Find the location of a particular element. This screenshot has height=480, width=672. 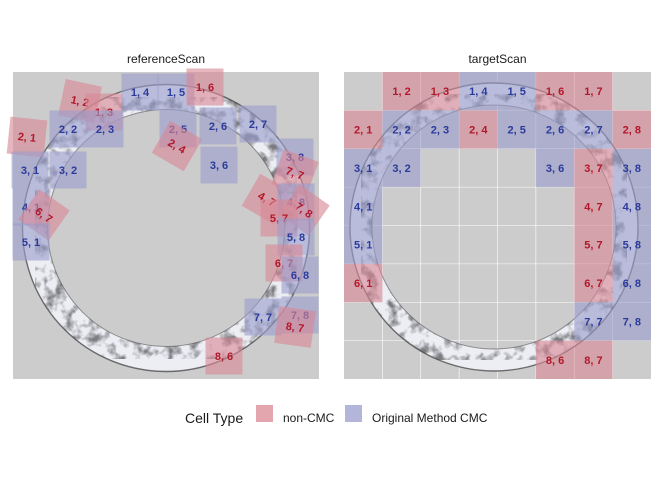

cell-2-2: 2, 2 is located at coordinates (68, 129).